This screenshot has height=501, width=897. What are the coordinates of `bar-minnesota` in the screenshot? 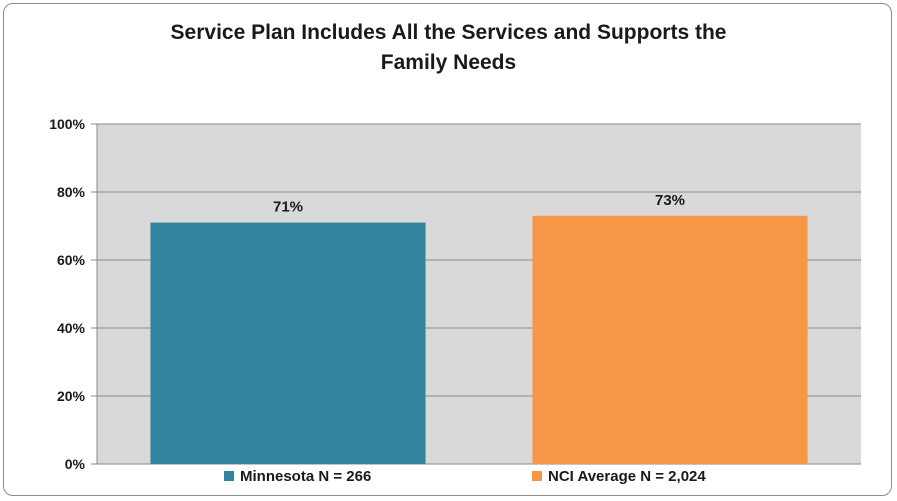 It's located at (288, 343).